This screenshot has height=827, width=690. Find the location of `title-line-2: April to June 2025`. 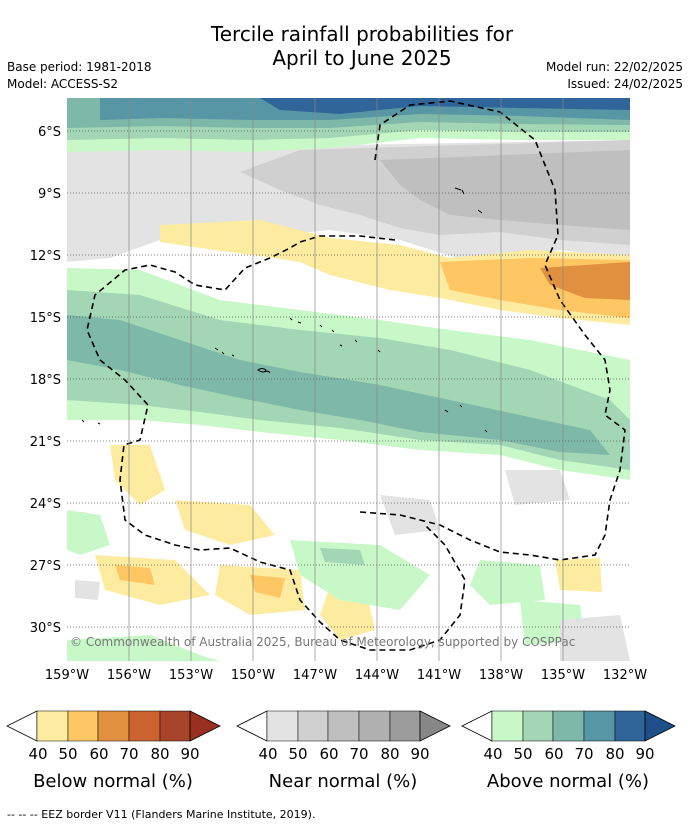

title-line-2: April to June 2025 is located at coordinates (362, 58).